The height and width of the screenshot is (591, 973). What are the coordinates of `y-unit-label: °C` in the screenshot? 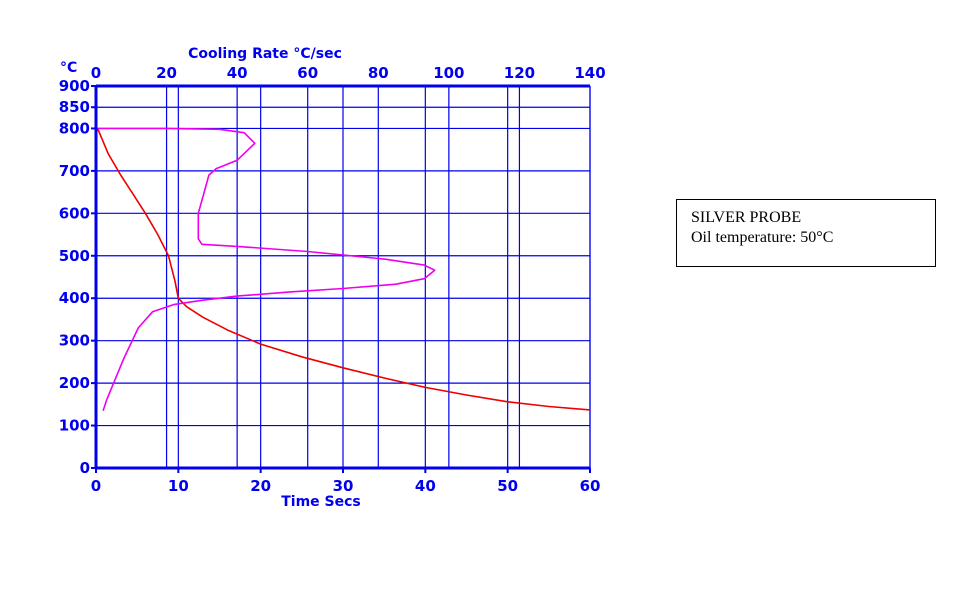 It's located at (68, 68).